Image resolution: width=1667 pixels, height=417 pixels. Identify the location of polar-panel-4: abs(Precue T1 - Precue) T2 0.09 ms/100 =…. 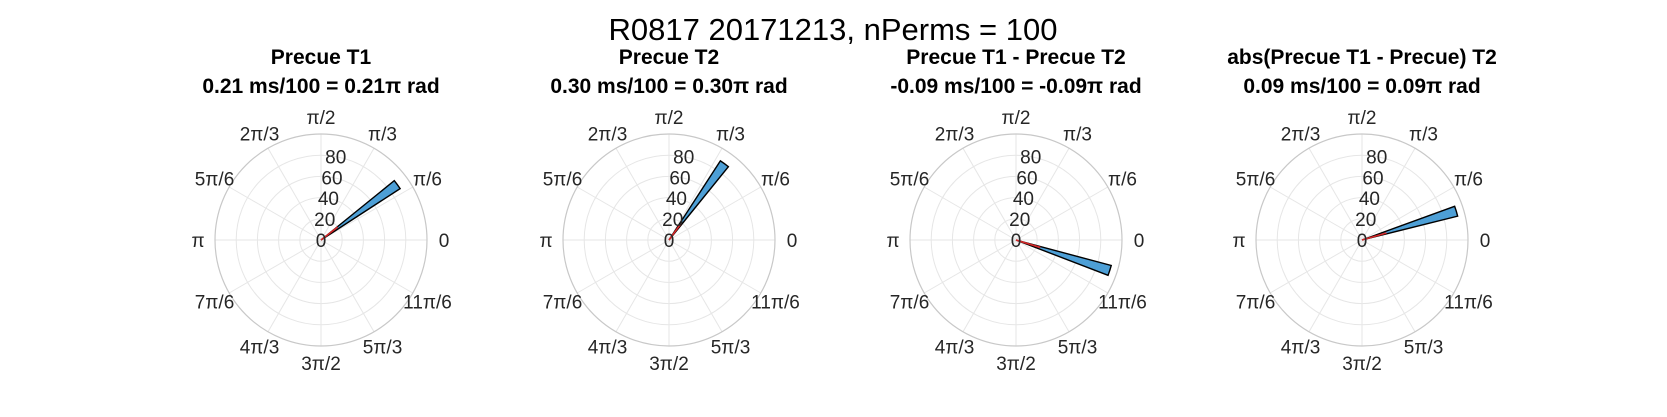
(1362, 210).